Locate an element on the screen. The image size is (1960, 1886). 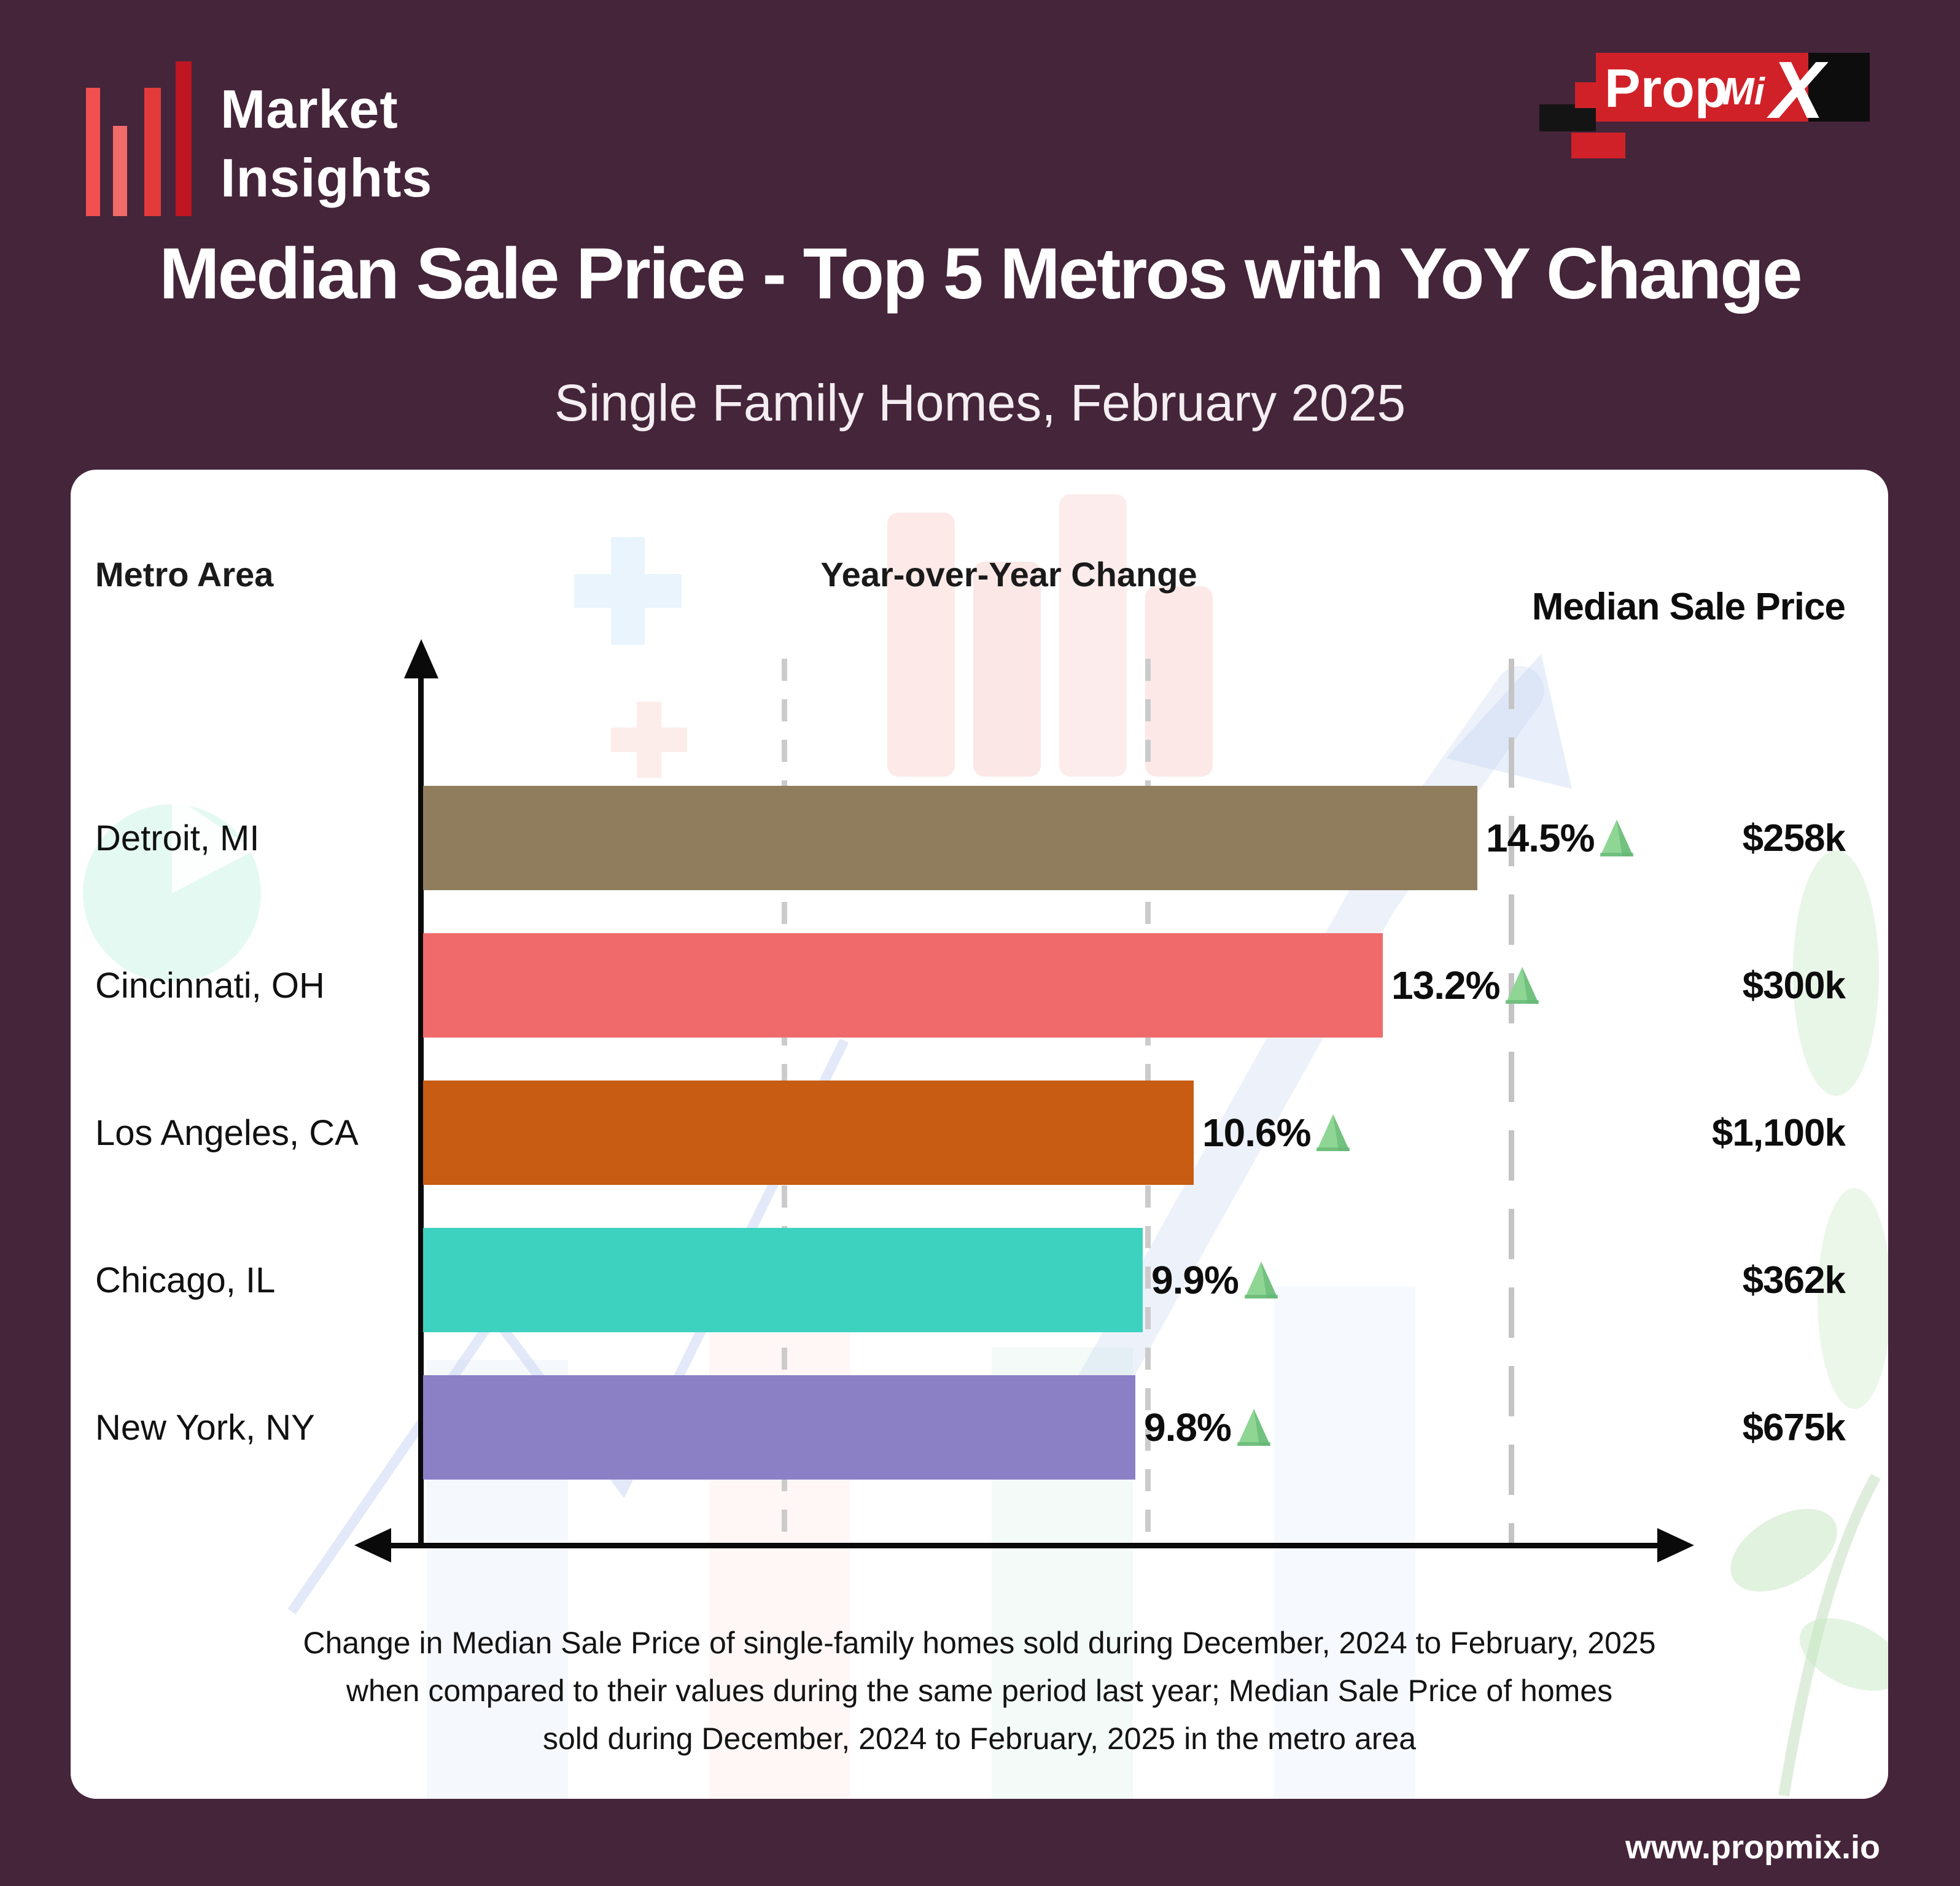
market-insights-logo: Market Insights is located at coordinates (259, 138).